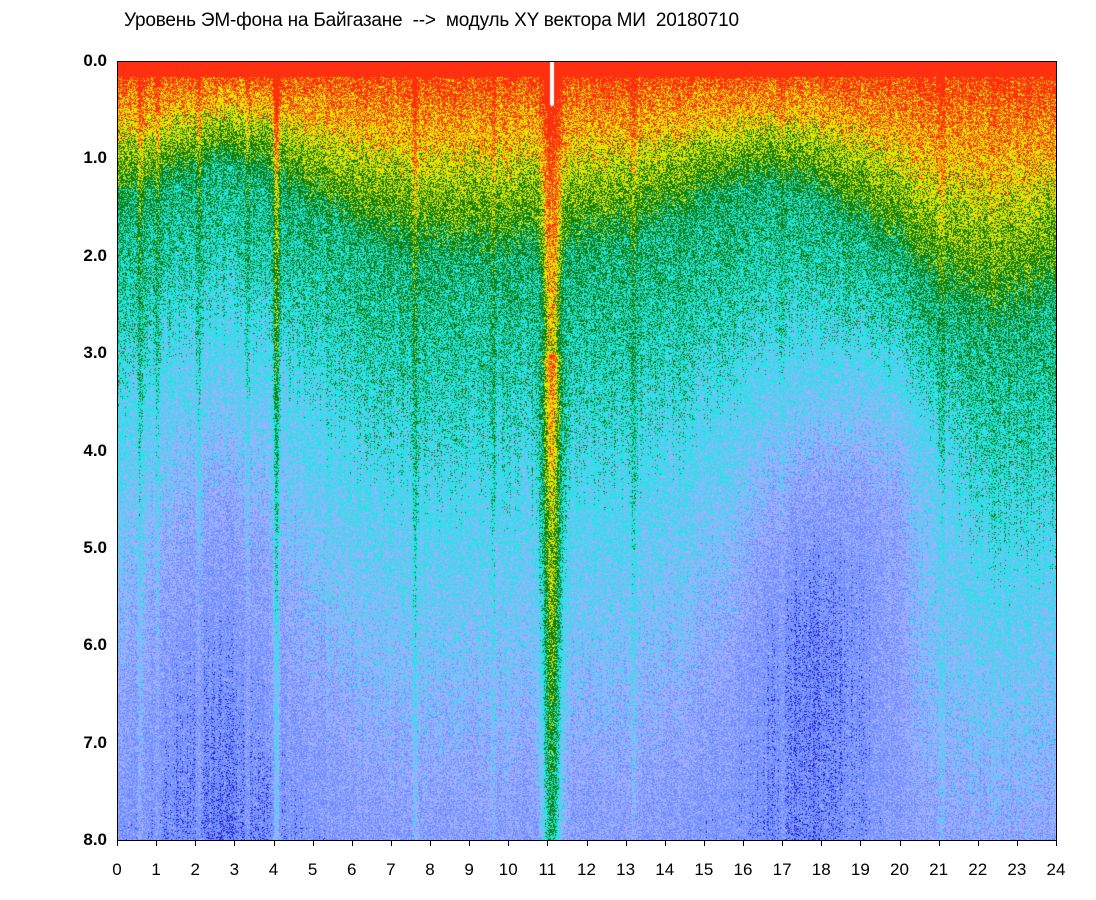 The image size is (1096, 900). I want to click on y-tick-label: 0.0, so click(95, 60).